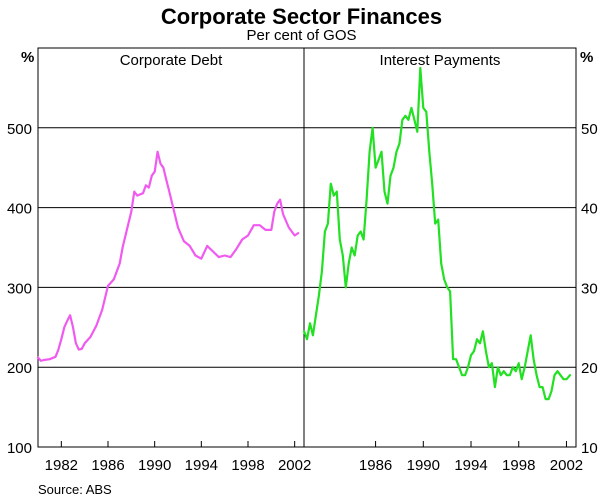 This screenshot has height=502, width=603. I want to click on x-tick-label-left: 1994, so click(201, 465).